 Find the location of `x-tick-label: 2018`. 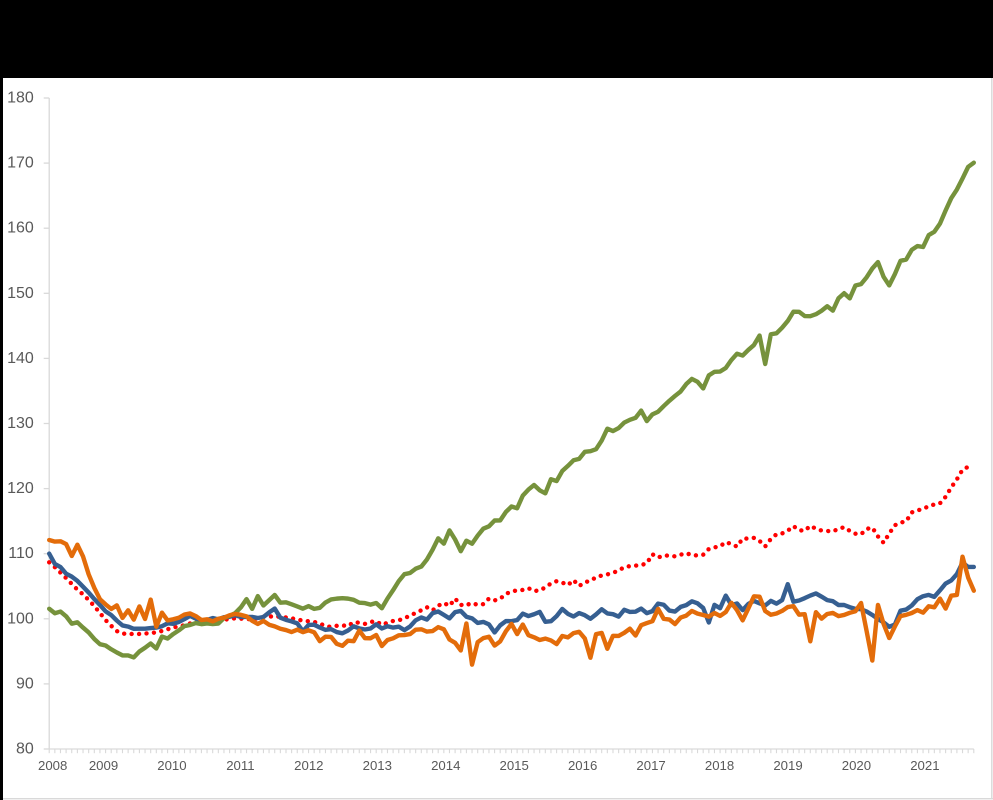

x-tick-label: 2018 is located at coordinates (719, 765).